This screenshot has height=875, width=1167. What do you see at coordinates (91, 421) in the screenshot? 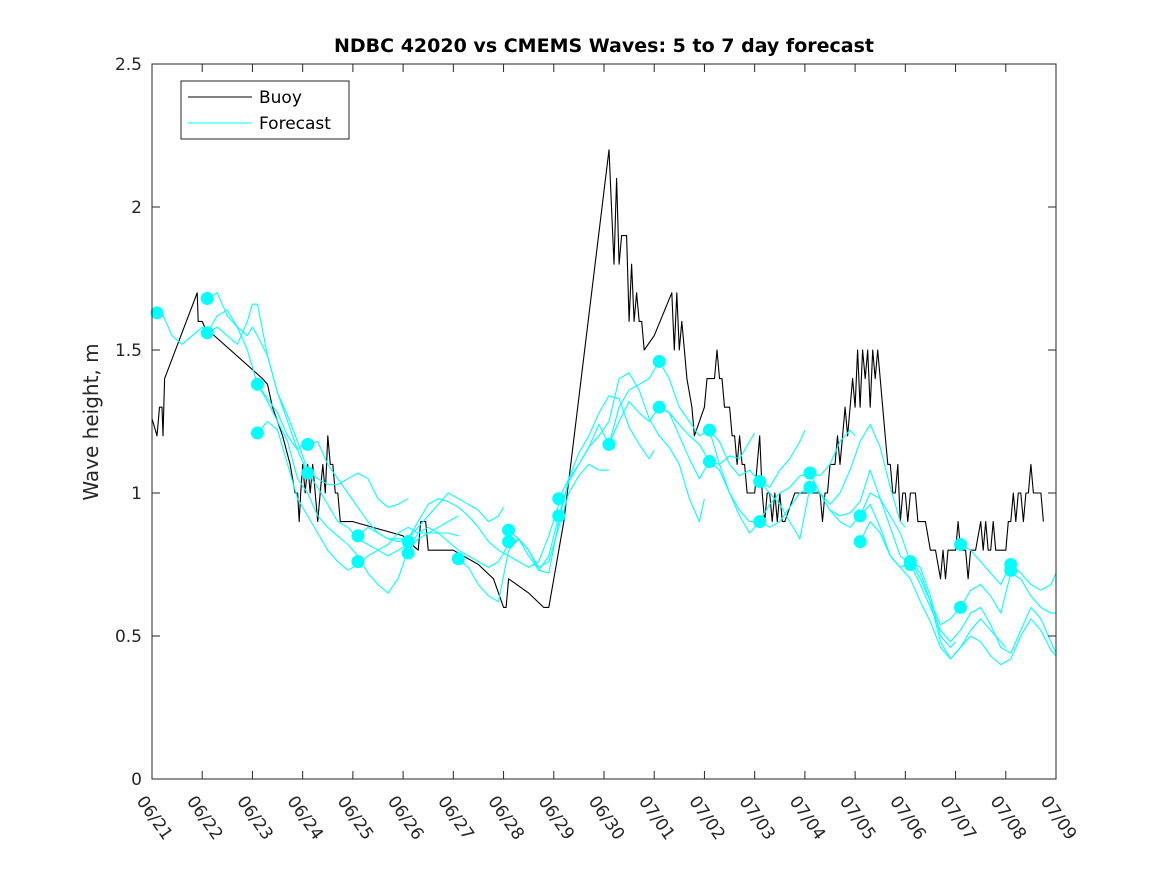
I see `y-axis-label: Wave height, m` at bounding box center [91, 421].